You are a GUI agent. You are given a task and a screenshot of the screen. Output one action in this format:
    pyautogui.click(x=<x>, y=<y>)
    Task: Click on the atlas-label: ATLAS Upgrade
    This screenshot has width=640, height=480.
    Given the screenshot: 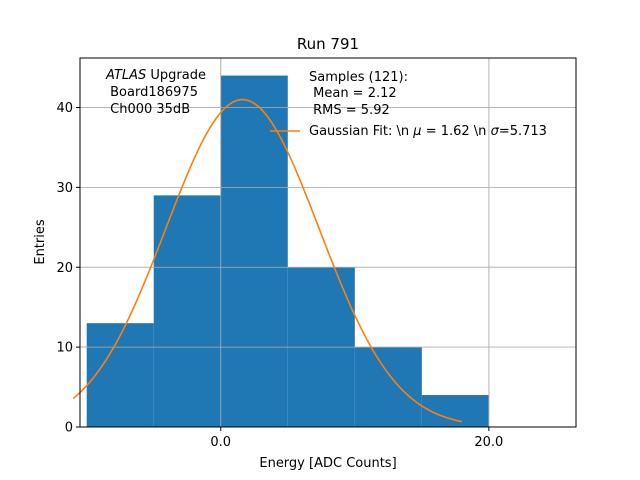 What is the action you would take?
    pyautogui.click(x=155, y=75)
    